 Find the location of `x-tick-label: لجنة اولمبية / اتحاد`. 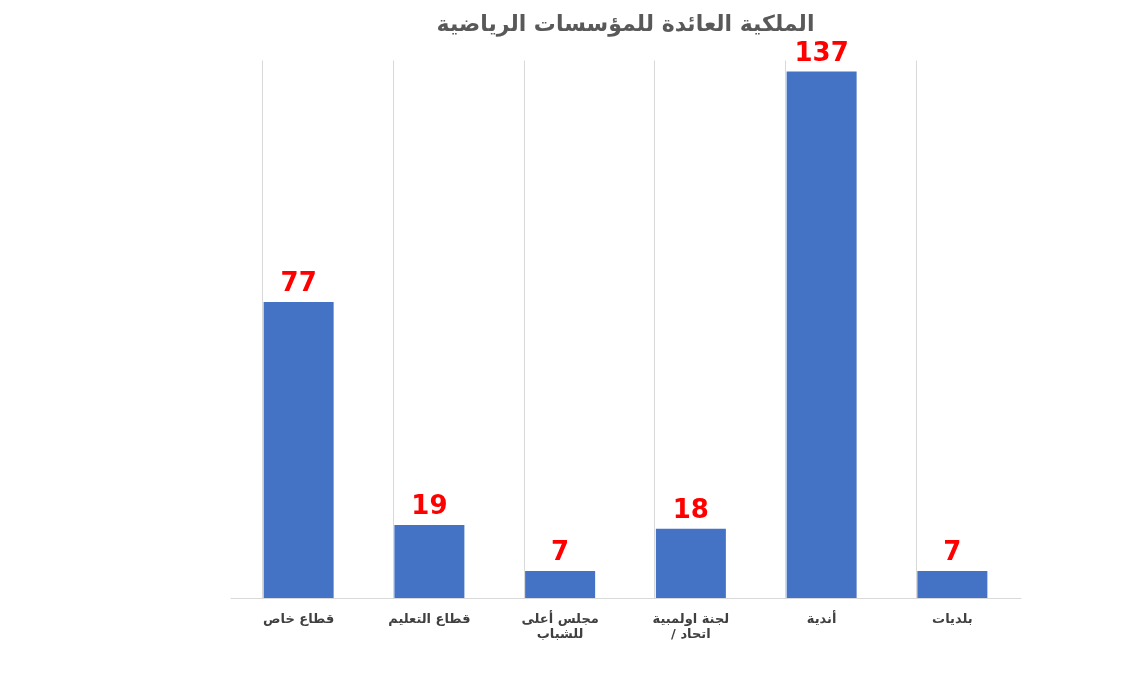

x-tick-label: لجنة اولمبية / اتحاد is located at coordinates (691, 625).